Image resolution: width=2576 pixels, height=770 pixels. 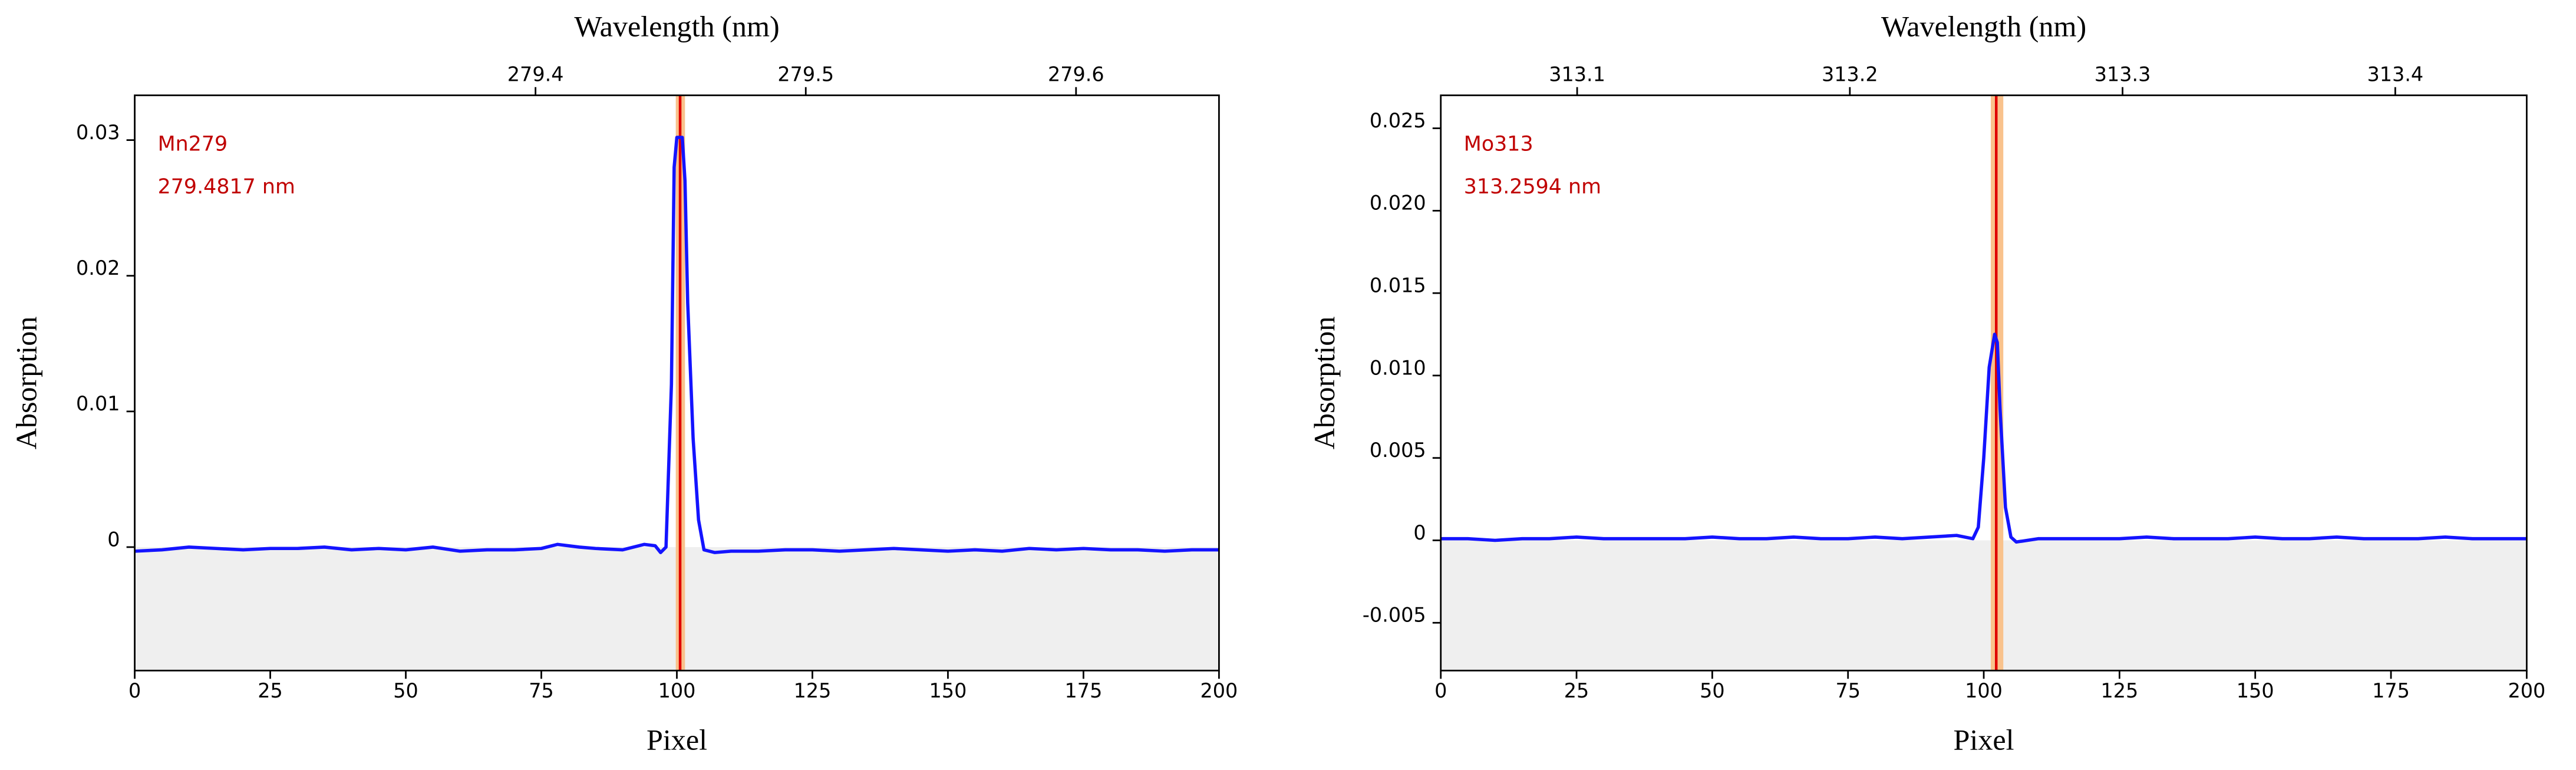 What do you see at coordinates (1398, 367) in the screenshot?
I see `y-tick-label: 0.010` at bounding box center [1398, 367].